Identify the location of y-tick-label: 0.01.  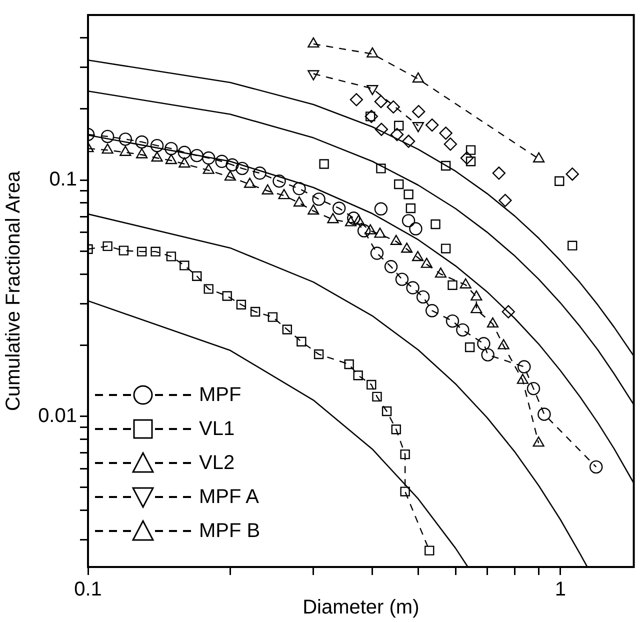
(57, 415).